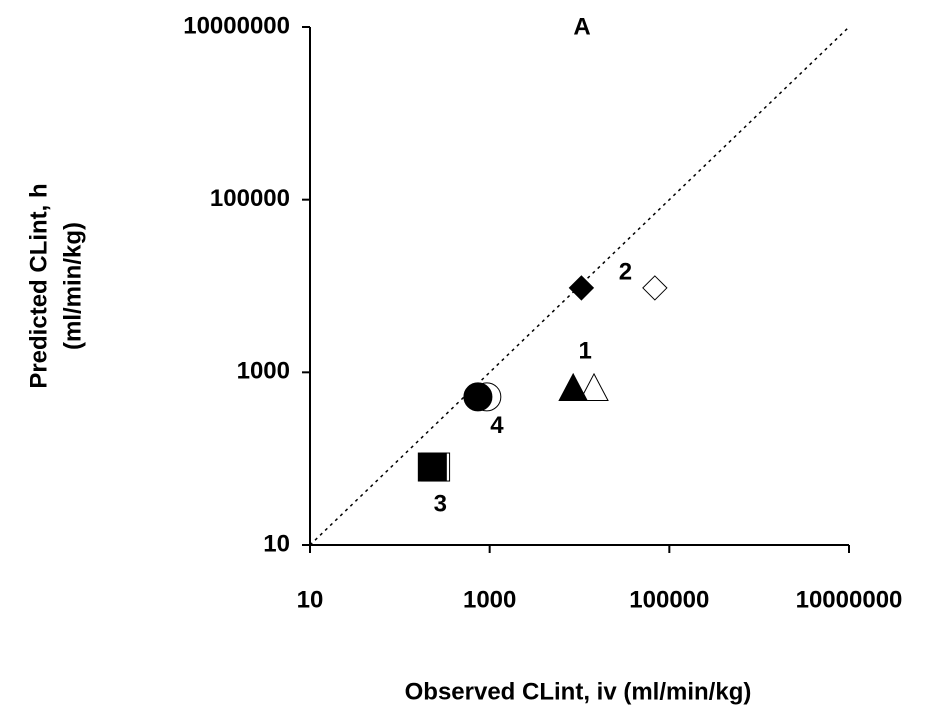 This screenshot has width=931, height=719. Describe the element at coordinates (489, 599) in the screenshot. I see `x-tick-label: 1000` at that location.